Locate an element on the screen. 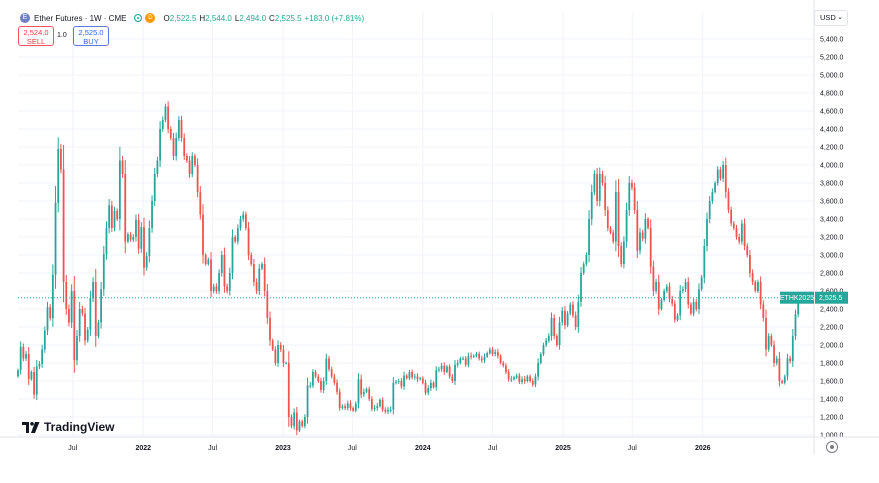 The width and height of the screenshot is (879, 483). symbol-title: Ether Futures · 1W · CME is located at coordinates (80, 18).